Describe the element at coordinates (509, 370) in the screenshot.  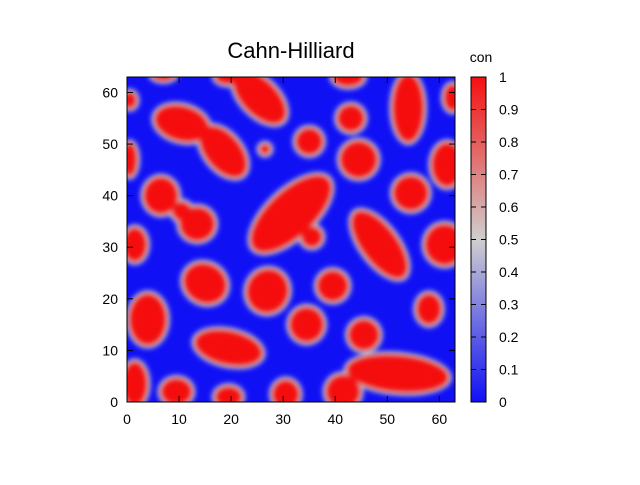
I see `colorbar-tick-label: 0.1` at that location.